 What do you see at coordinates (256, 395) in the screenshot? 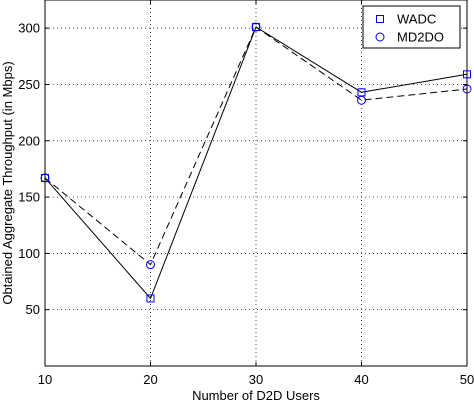
I see `x-axis-label: Number of D2D Users` at bounding box center [256, 395].